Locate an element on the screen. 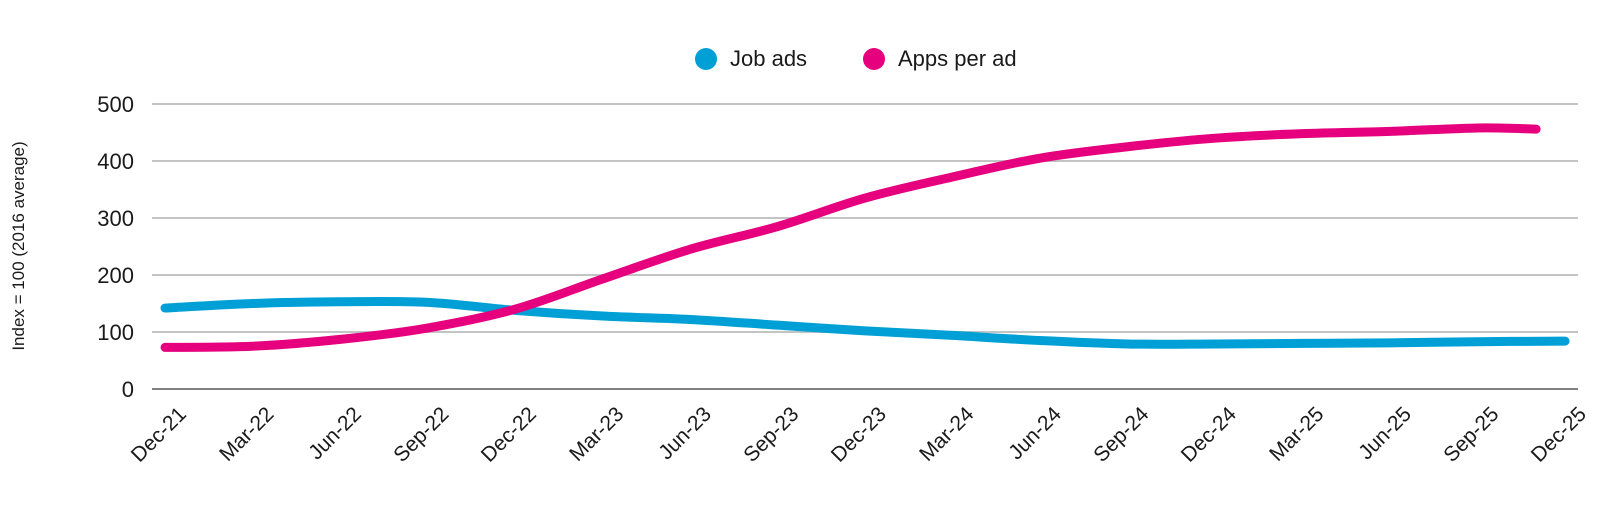 The width and height of the screenshot is (1617, 524). x-tick-label: Dec-23 is located at coordinates (859, 435).